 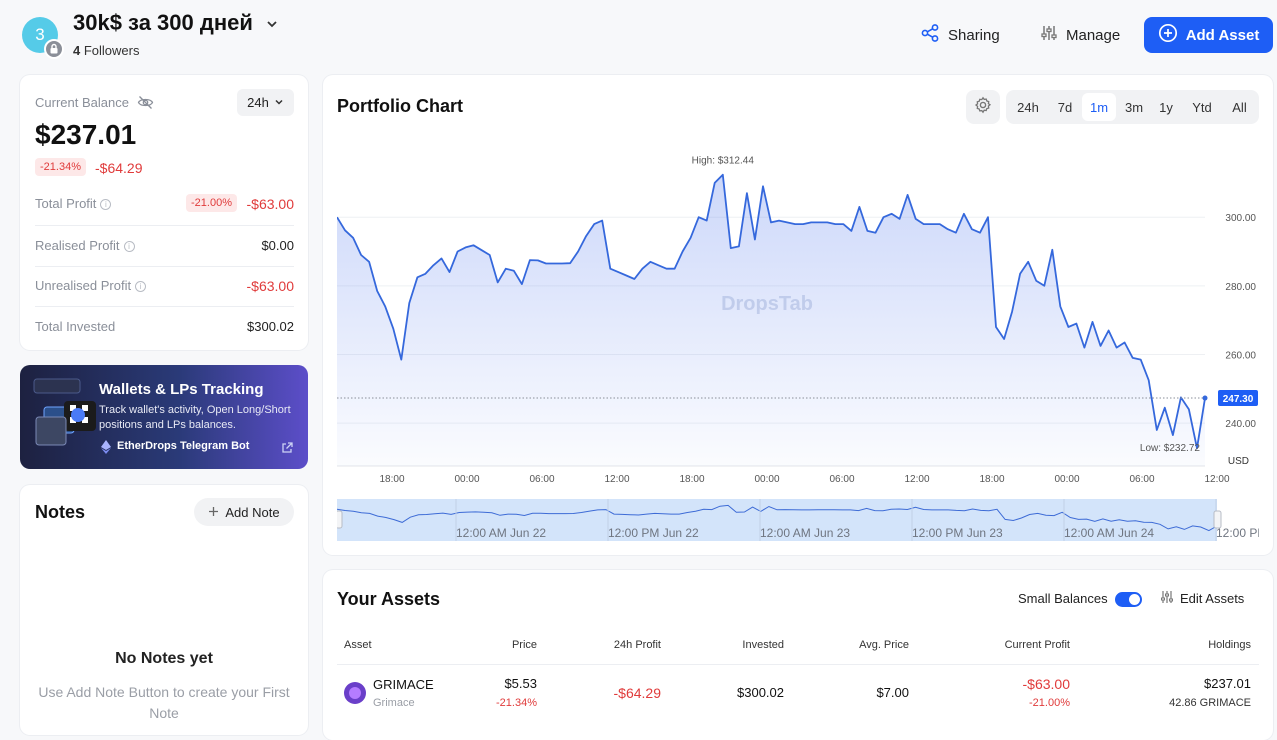 I want to click on navigator-date-label: 12:00 AM Jun 24, so click(x=1109, y=533).